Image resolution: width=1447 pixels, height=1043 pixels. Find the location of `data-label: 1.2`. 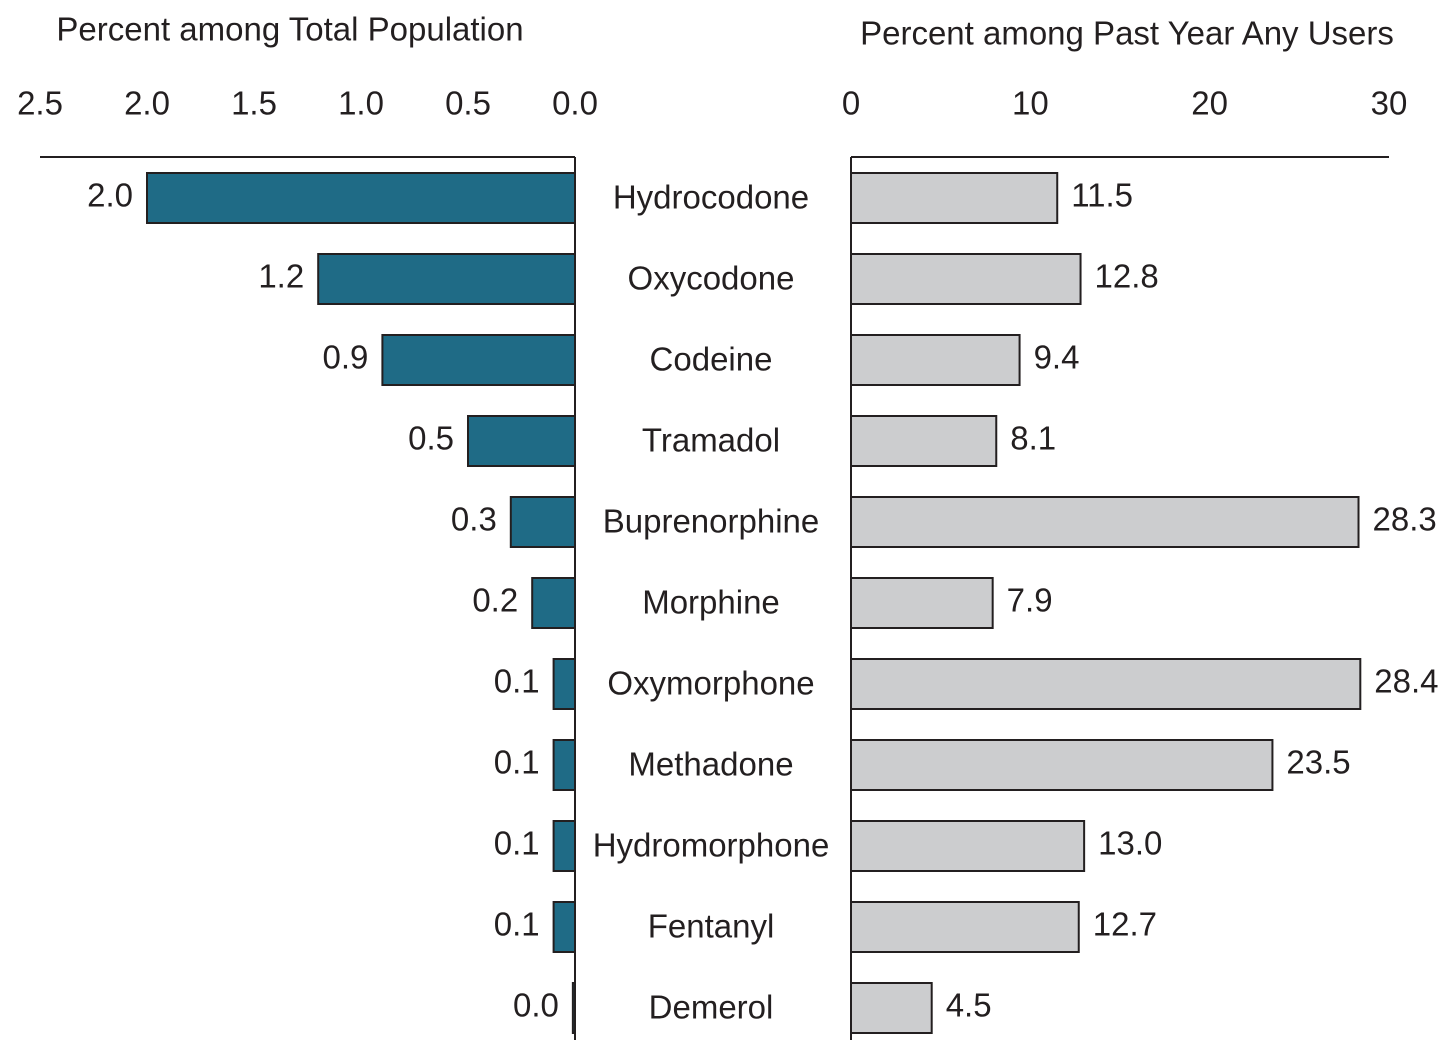

data-label: 1.2 is located at coordinates (281, 276).